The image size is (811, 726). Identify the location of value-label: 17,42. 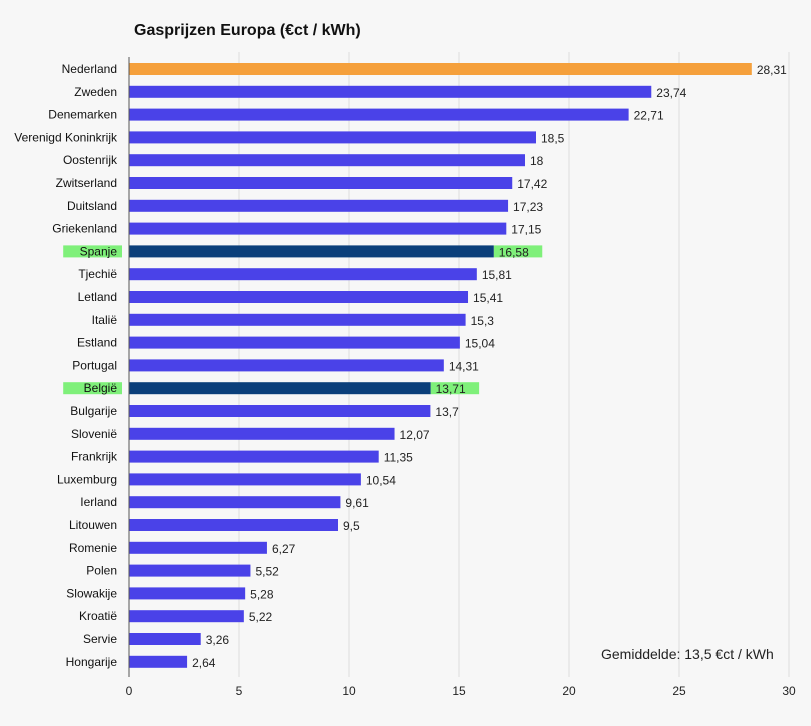
(532, 184).